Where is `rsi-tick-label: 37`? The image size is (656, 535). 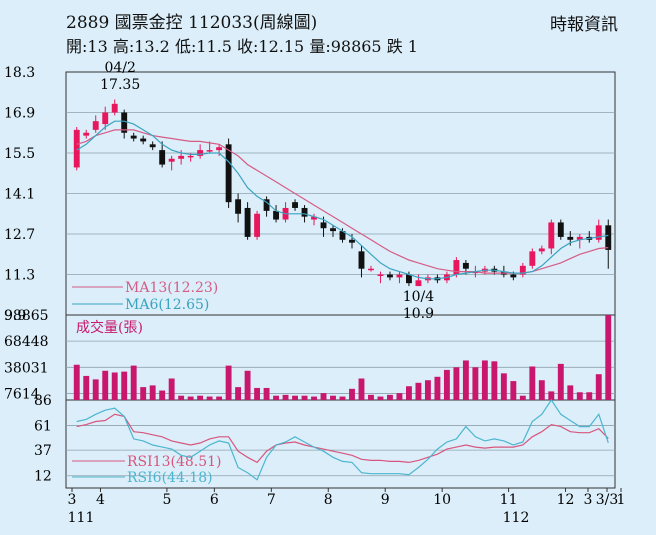
rsi-tick-label: 37 is located at coordinates (43, 451).